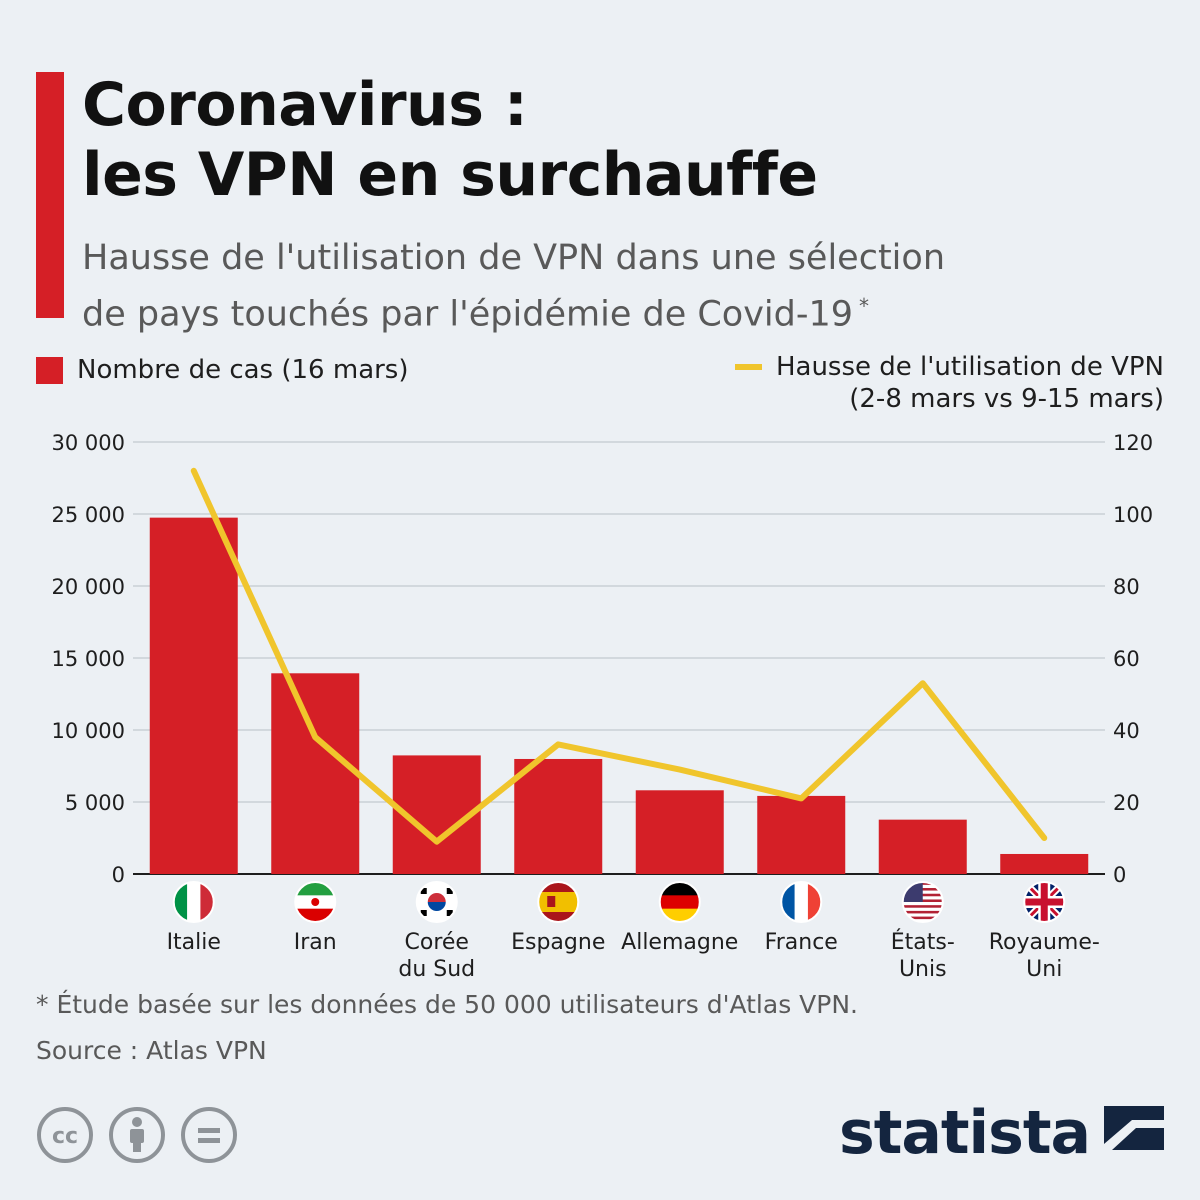 The width and height of the screenshot is (1200, 1200). Describe the element at coordinates (243, 370) in the screenshot. I see `legend-cases-label: Nombre de cas (16 mars)` at that location.